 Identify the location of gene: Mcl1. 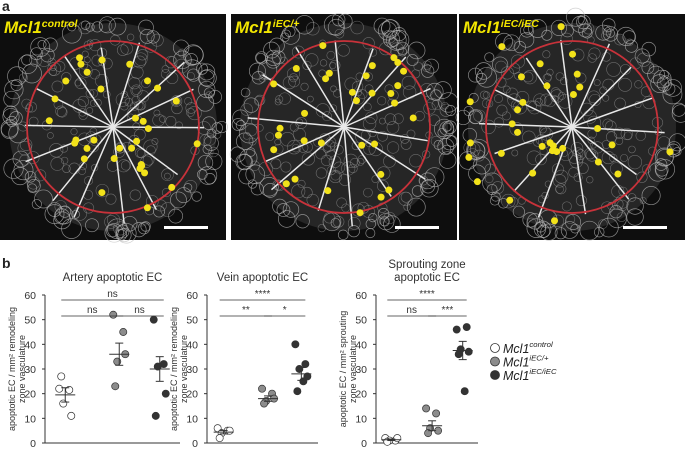
(23, 27).